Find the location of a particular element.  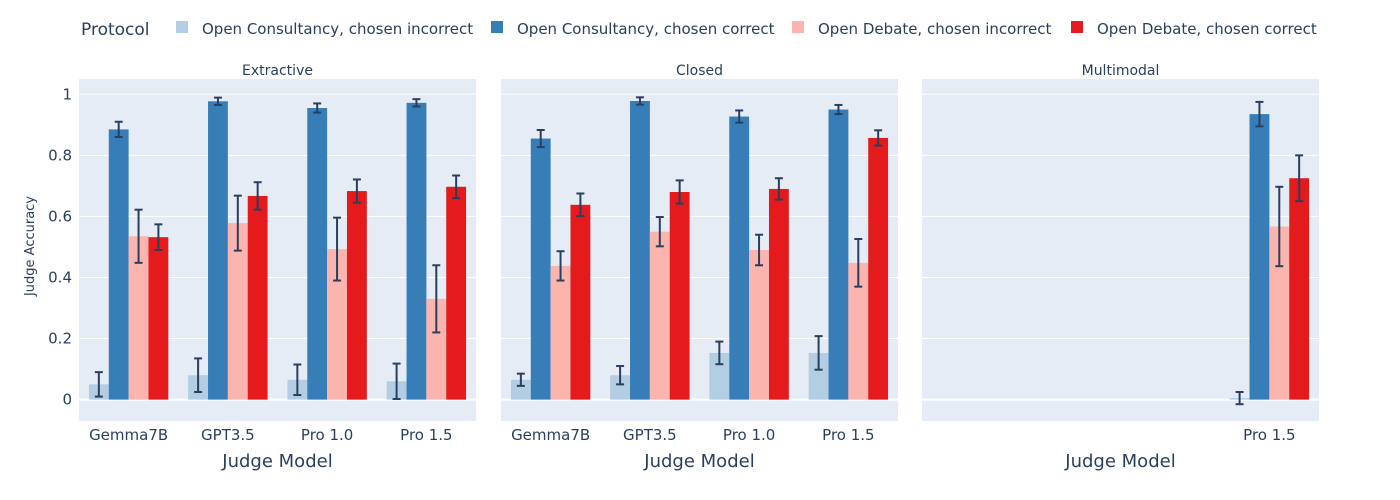

panel-title: Extractive is located at coordinates (277, 71).